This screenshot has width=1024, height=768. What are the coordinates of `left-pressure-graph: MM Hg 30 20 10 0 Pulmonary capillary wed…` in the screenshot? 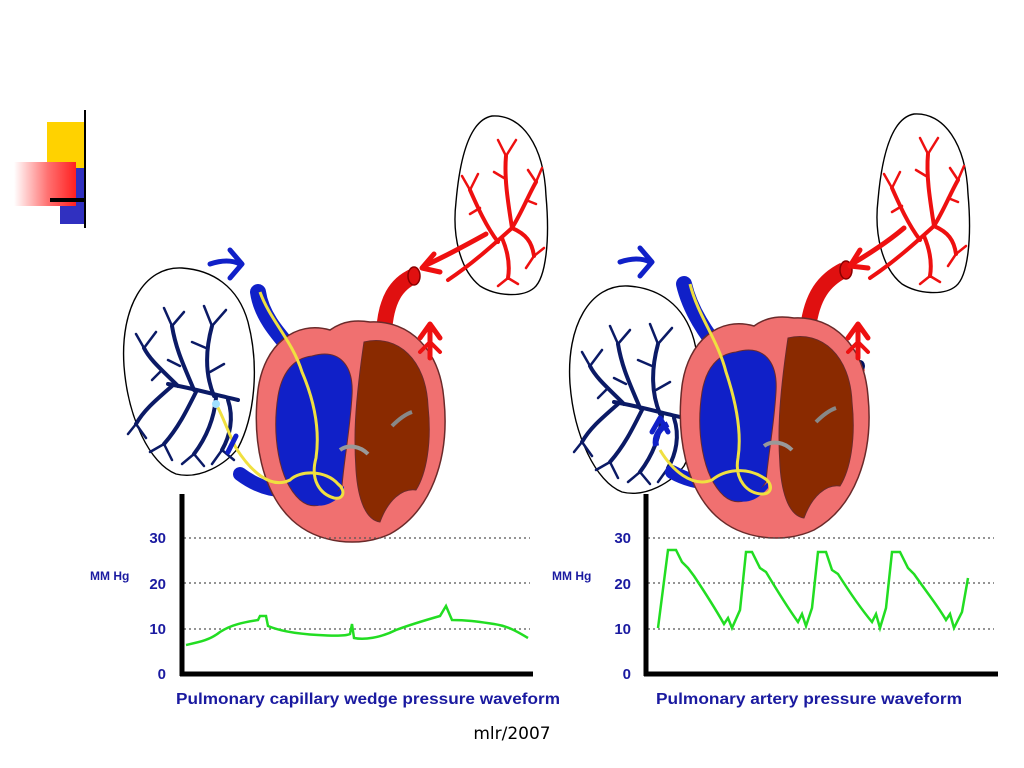 It's located at (325, 601).